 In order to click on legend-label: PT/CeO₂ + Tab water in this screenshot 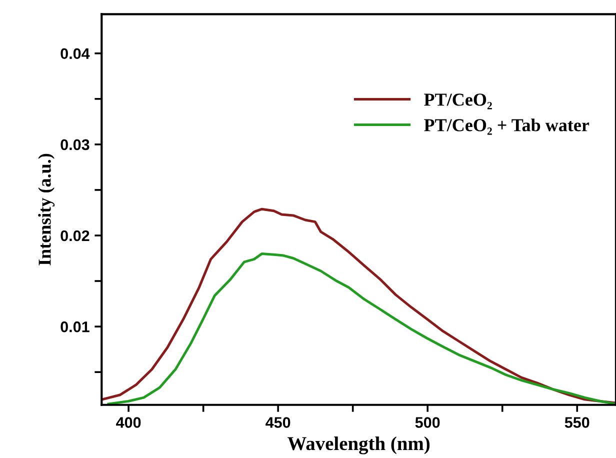, I will do `click(507, 126)`.